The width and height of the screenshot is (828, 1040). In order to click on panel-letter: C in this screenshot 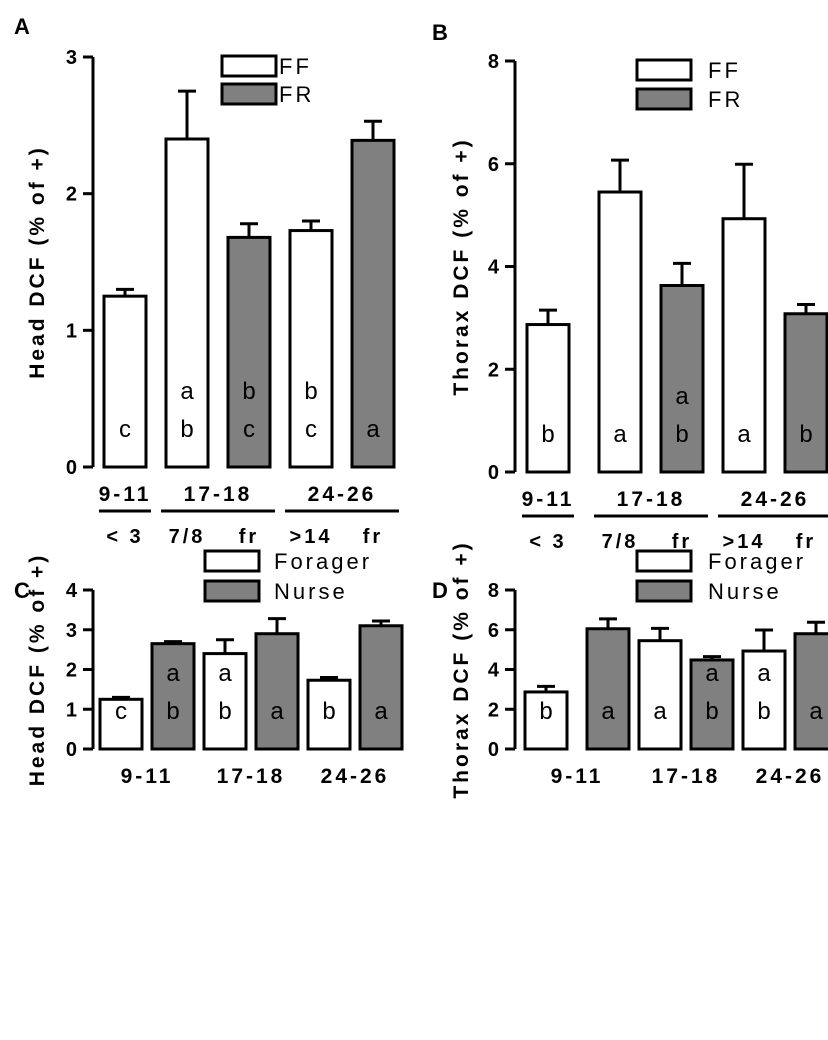, I will do `click(22, 590)`.